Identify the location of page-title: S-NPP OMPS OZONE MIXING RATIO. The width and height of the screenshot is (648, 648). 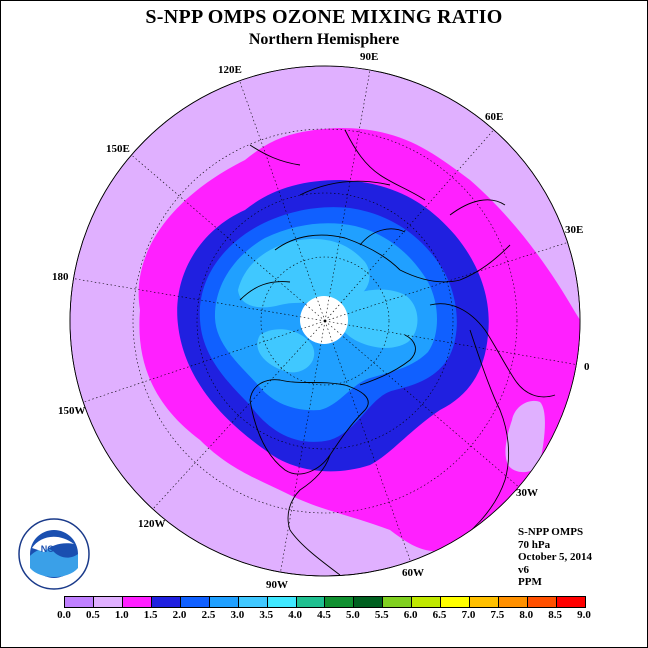
(324, 17).